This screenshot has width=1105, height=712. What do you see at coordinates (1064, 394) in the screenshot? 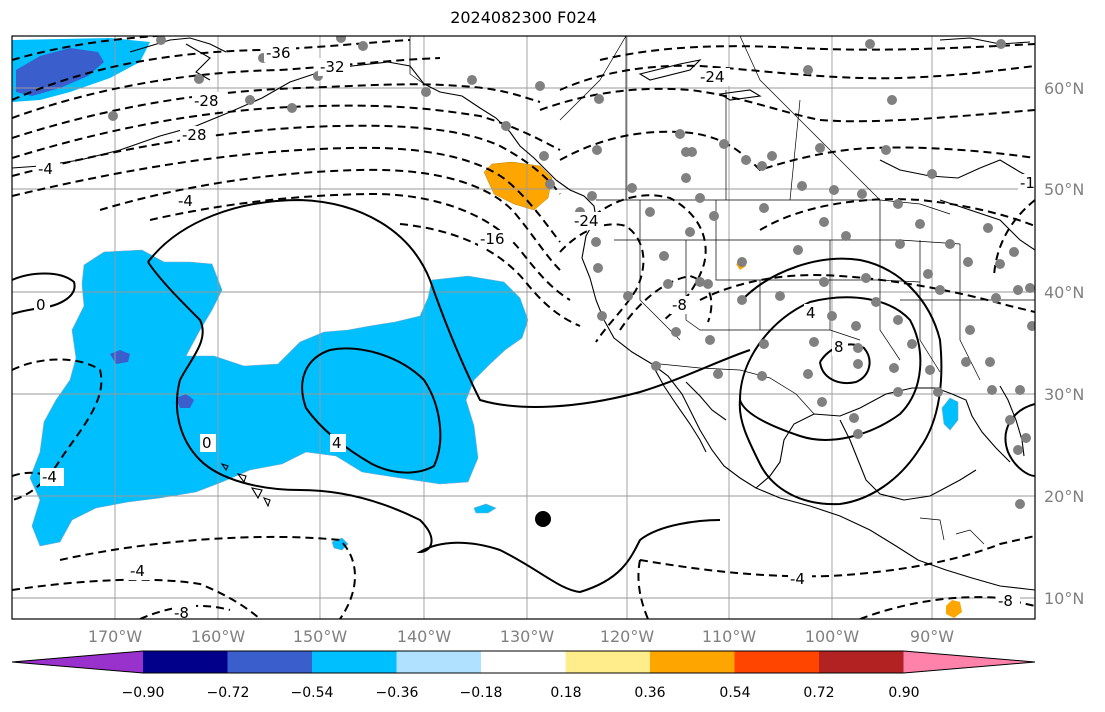
I see `lat-label: 30°N` at bounding box center [1064, 394].